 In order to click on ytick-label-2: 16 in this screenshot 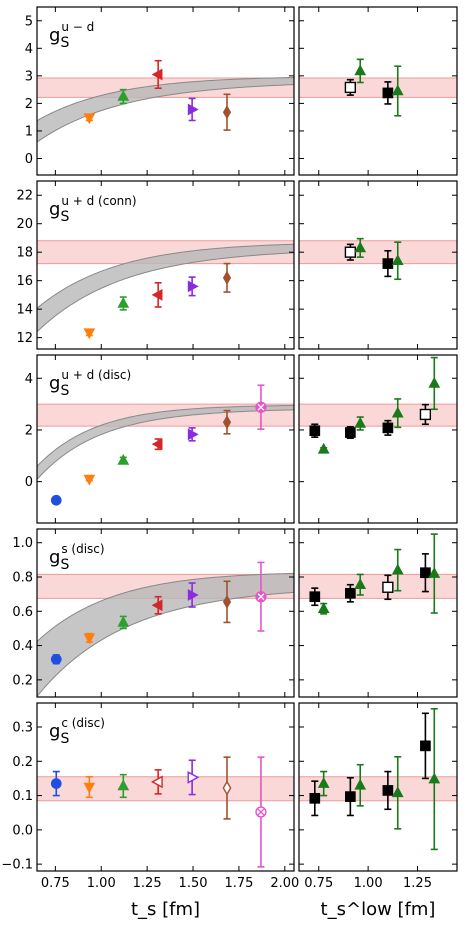, I will do `click(24, 281)`.